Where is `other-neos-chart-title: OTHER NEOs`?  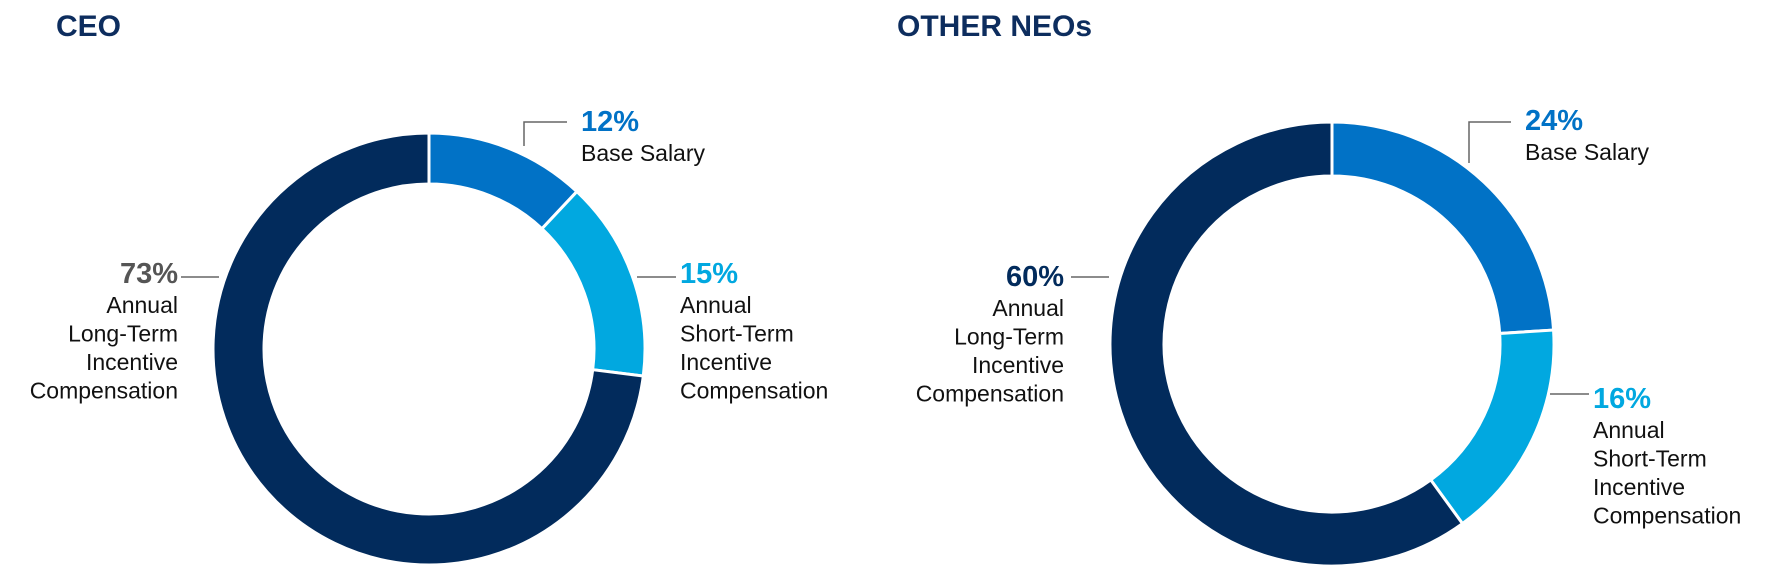
other-neos-chart-title: OTHER NEOs is located at coordinates (995, 26).